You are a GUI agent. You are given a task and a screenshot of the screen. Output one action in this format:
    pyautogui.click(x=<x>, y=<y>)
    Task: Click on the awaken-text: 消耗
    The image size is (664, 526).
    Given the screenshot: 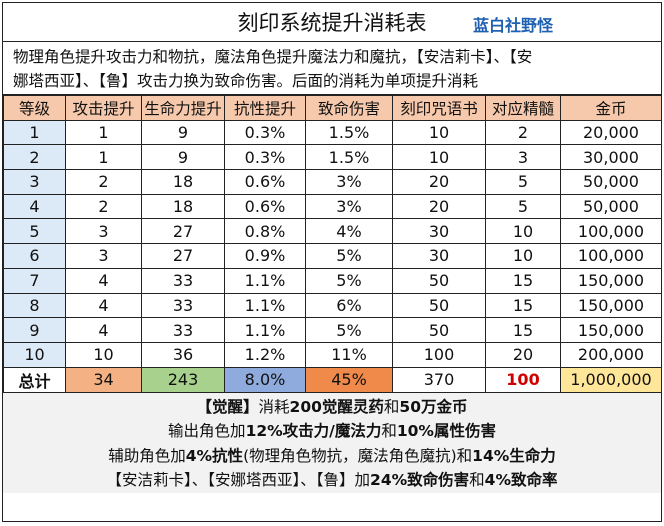 What is the action you would take?
    pyautogui.click(x=274, y=406)
    